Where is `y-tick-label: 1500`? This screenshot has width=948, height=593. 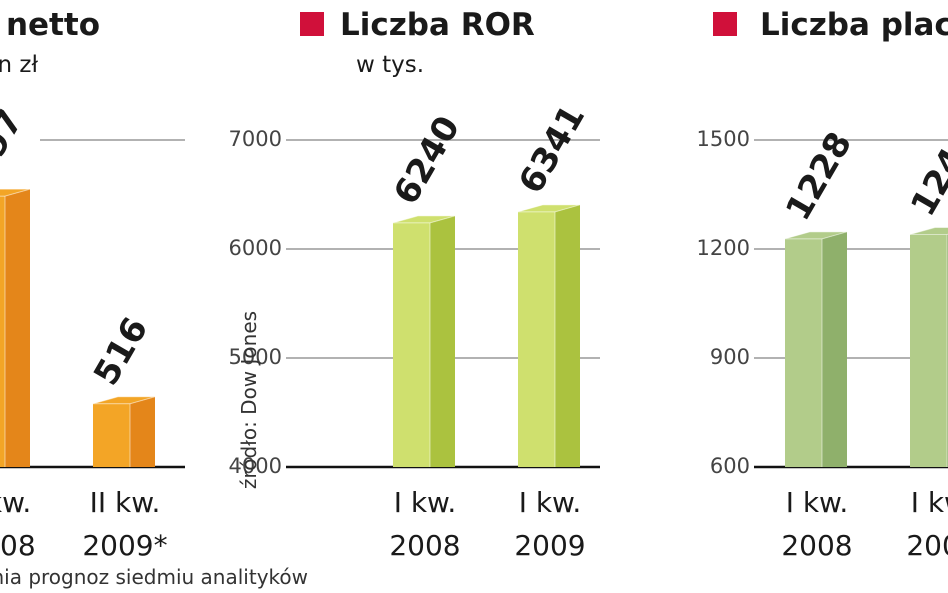 y-tick-label: 1500 is located at coordinates (723, 139).